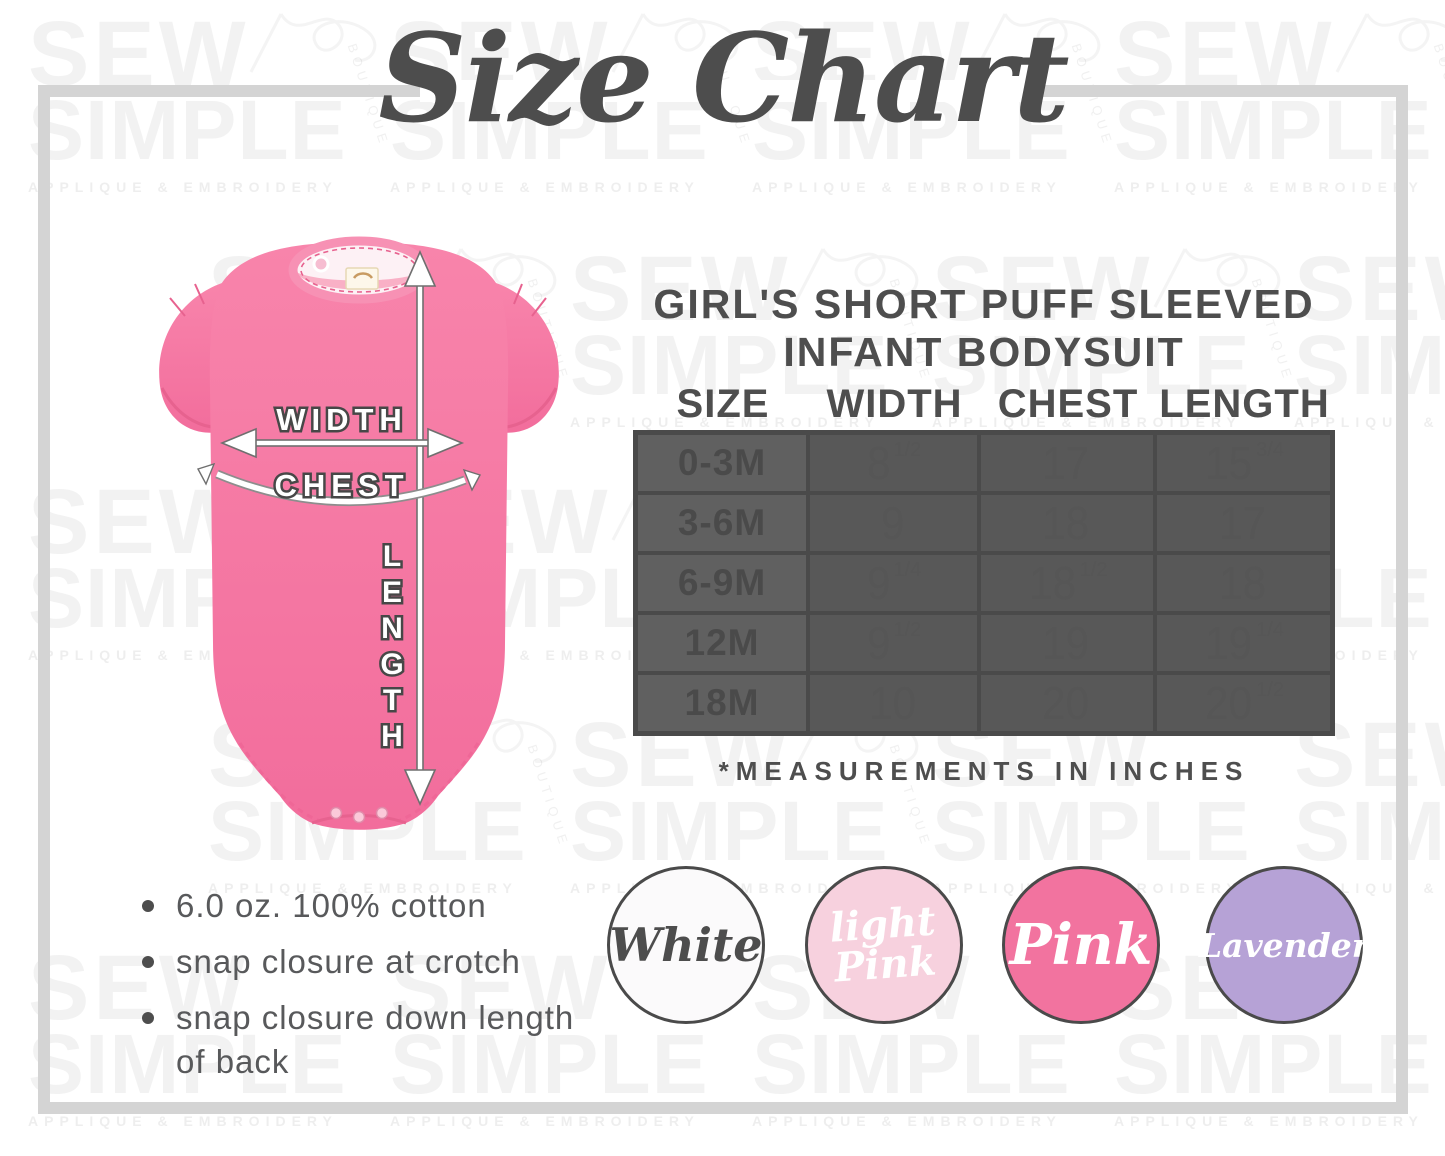 The width and height of the screenshot is (1445, 1156). Describe the element at coordinates (722, 463) in the screenshot. I see `size-row-label: 0-3M` at that location.